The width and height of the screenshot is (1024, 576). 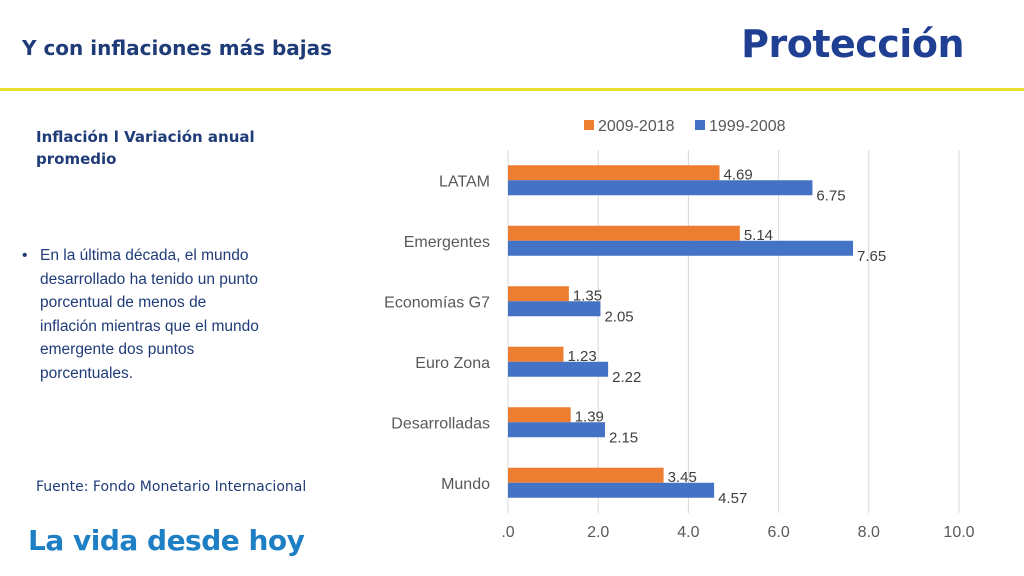 What do you see at coordinates (589, 416) in the screenshot?
I see `data-label: 1.39` at bounding box center [589, 416].